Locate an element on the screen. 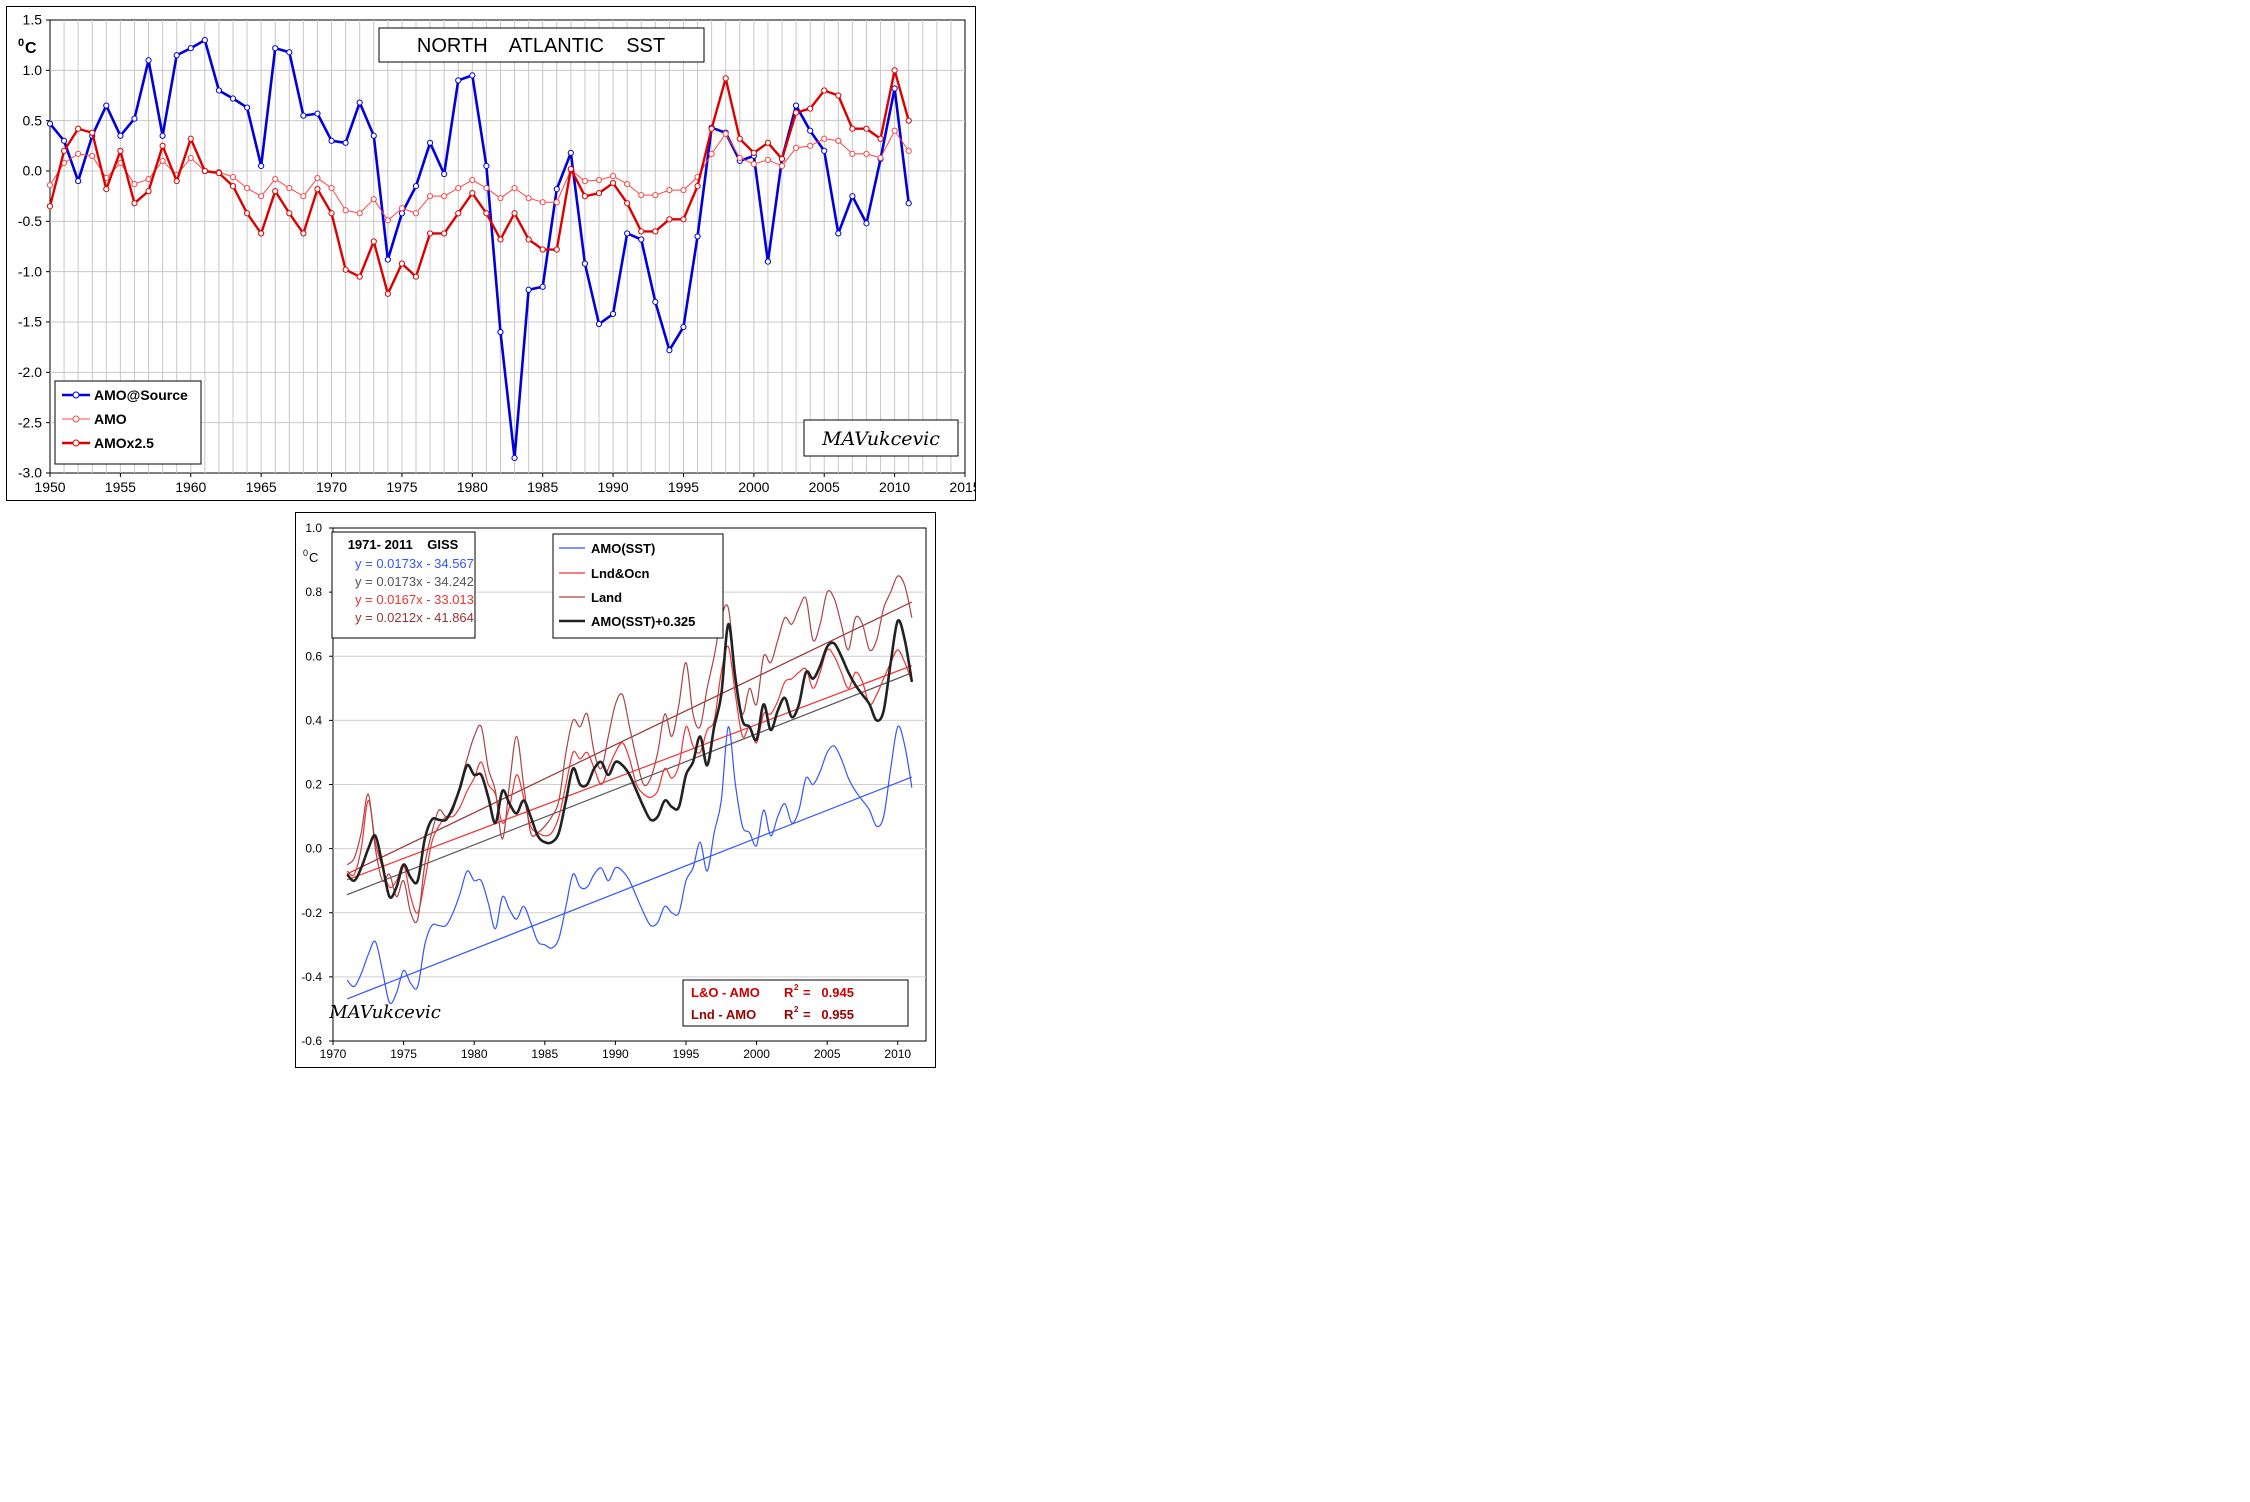 The image size is (2250, 1502). r2-lnd-amo-label: Lnd - AMO is located at coordinates (723, 1014).